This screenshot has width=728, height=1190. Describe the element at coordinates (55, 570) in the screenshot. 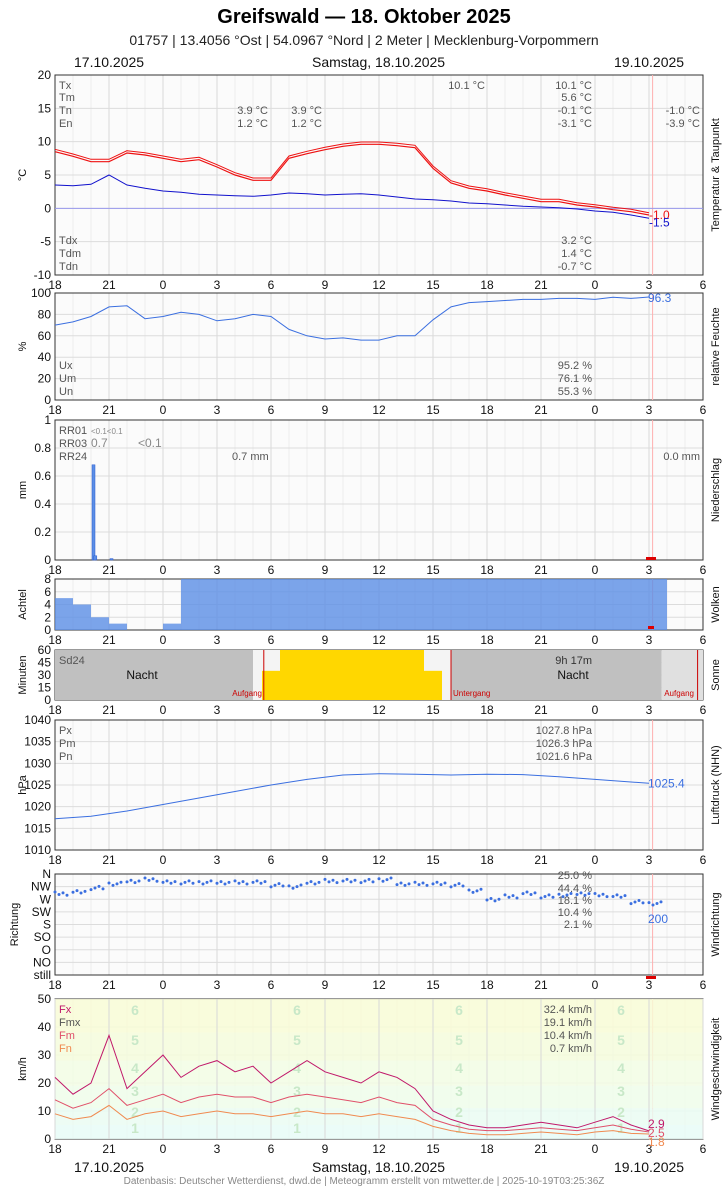

I see `precipitation-xtick: 18` at that location.